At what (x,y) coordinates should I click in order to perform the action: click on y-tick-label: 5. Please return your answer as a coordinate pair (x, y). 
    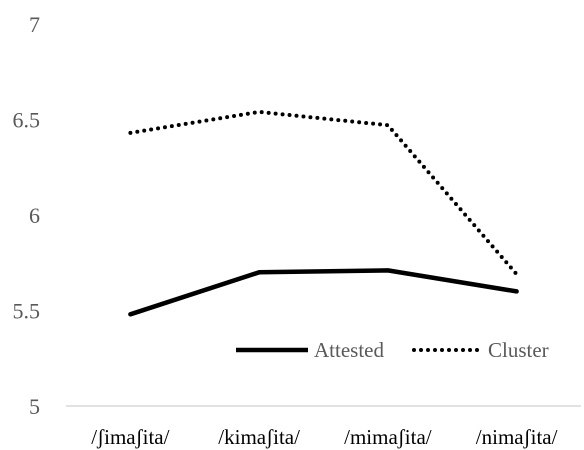
    Looking at the image, I should click on (34, 406).